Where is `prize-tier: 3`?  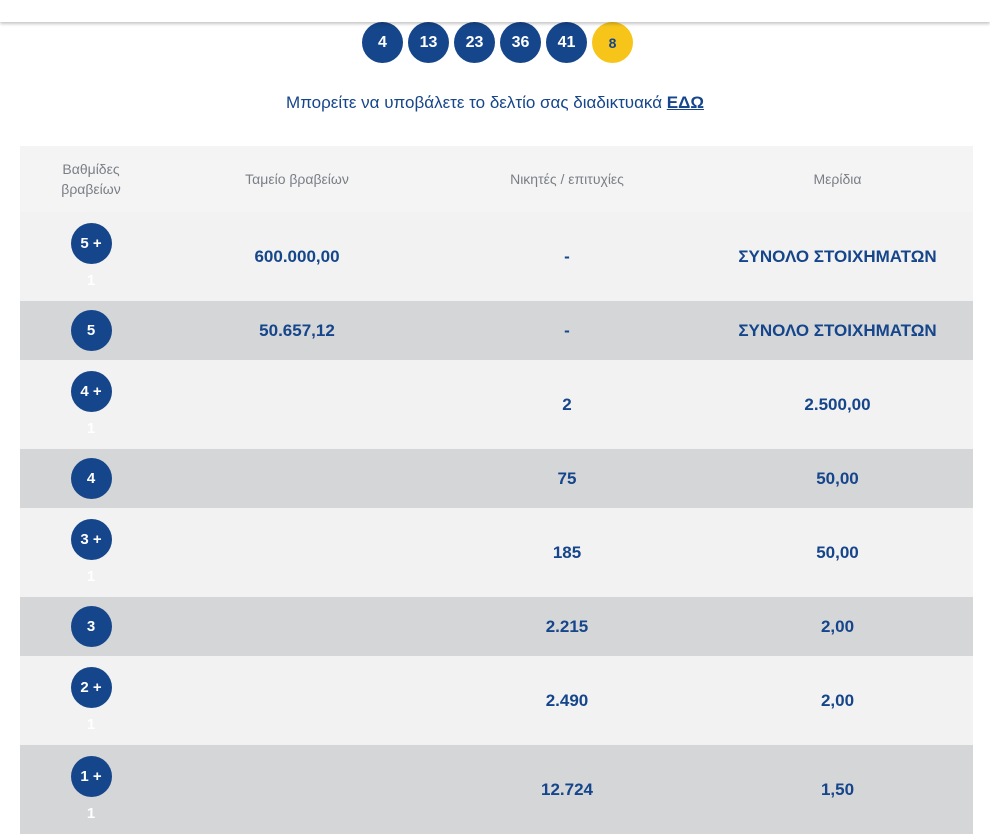
prize-tier: 3 is located at coordinates (91, 626).